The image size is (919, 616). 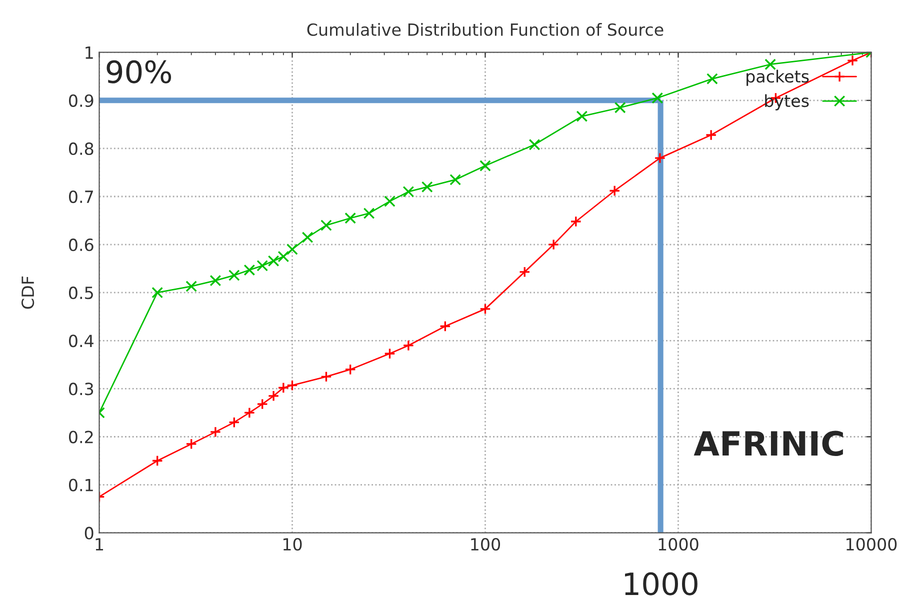 What do you see at coordinates (678, 544) in the screenshot?
I see `x-tick-label: 1000` at bounding box center [678, 544].